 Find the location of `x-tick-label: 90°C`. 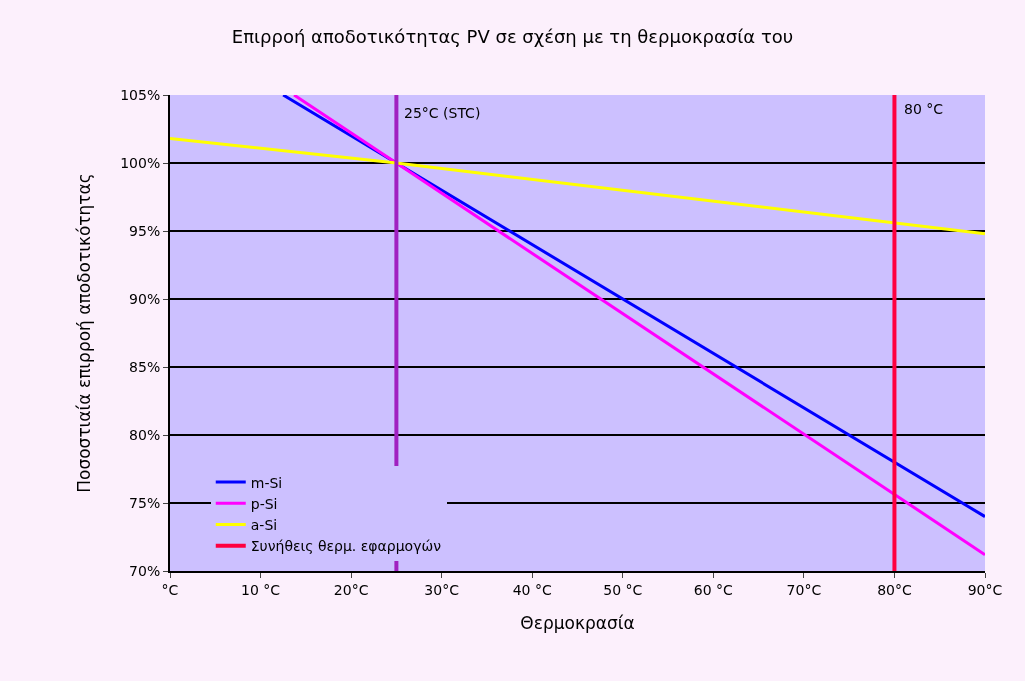

x-tick-label: 90°C is located at coordinates (985, 589).